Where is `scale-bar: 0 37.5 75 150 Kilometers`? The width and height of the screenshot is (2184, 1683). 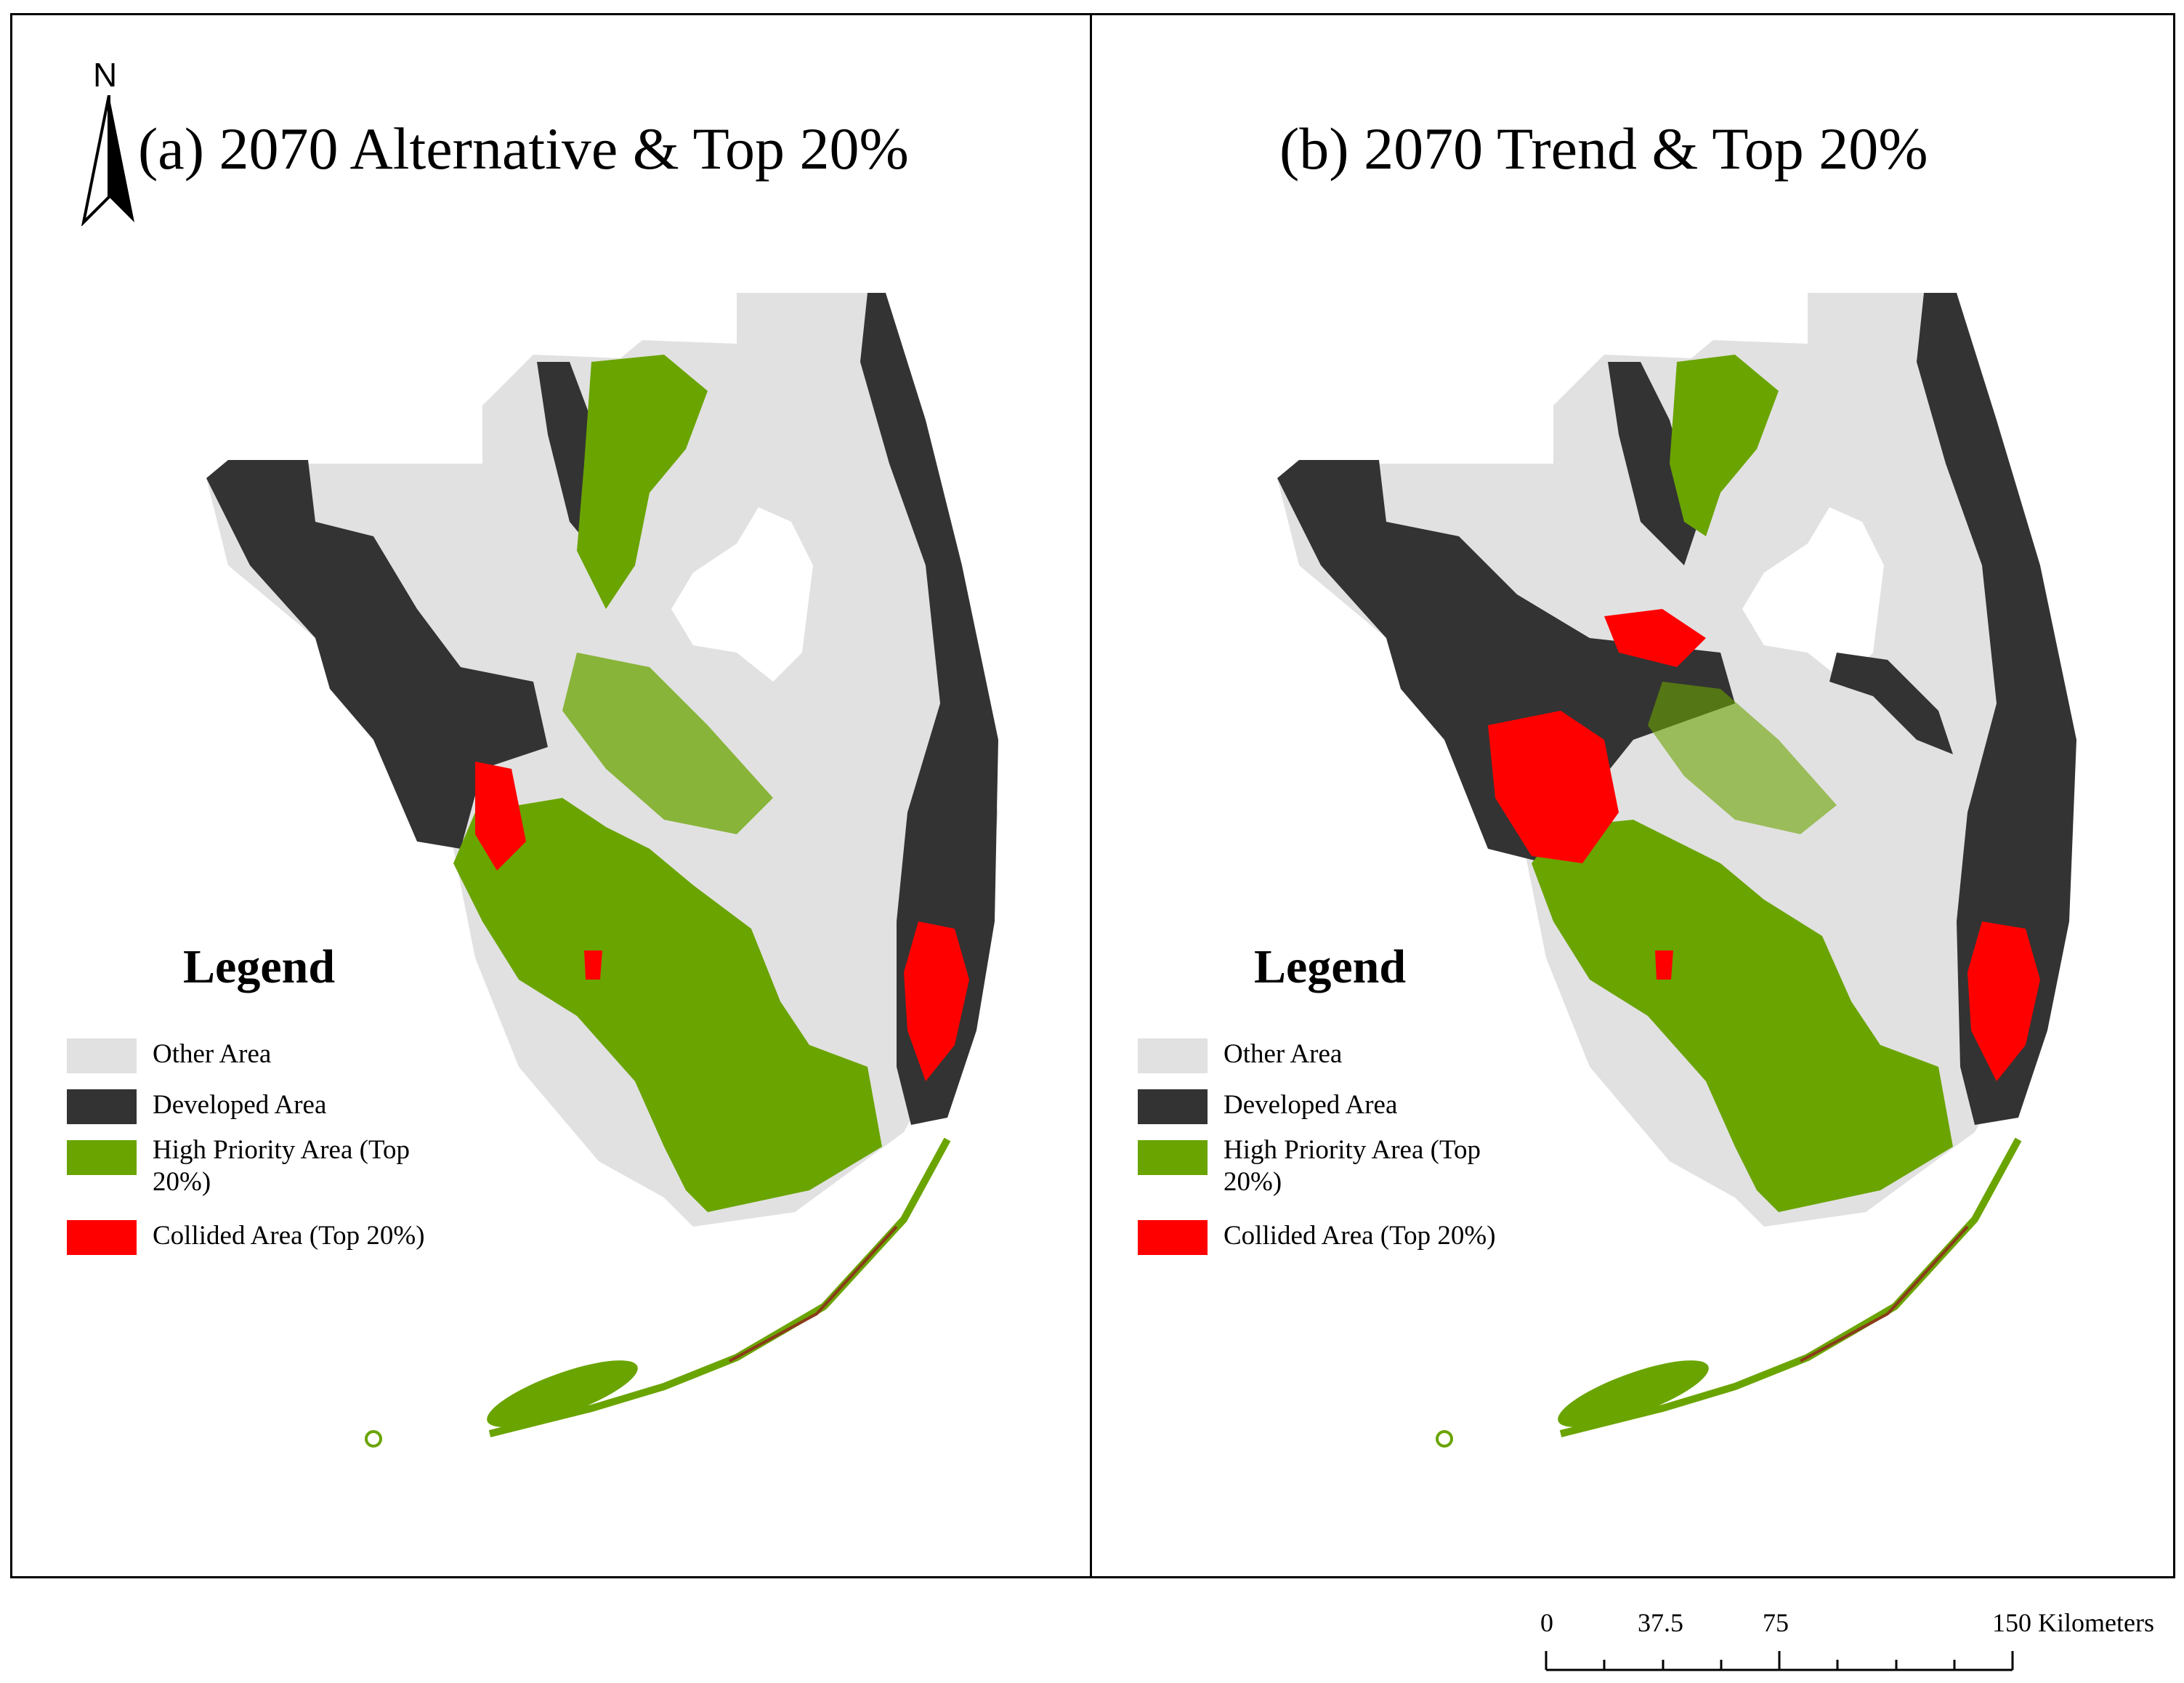 scale-bar: 0 37.5 75 150 Kilometers is located at coordinates (1852, 1644).